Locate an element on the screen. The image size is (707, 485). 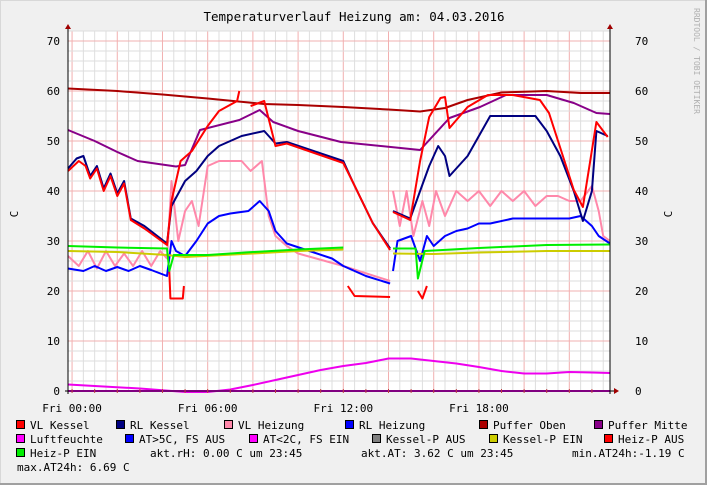
series-puffer-mitte is located at coordinates (339, 131).